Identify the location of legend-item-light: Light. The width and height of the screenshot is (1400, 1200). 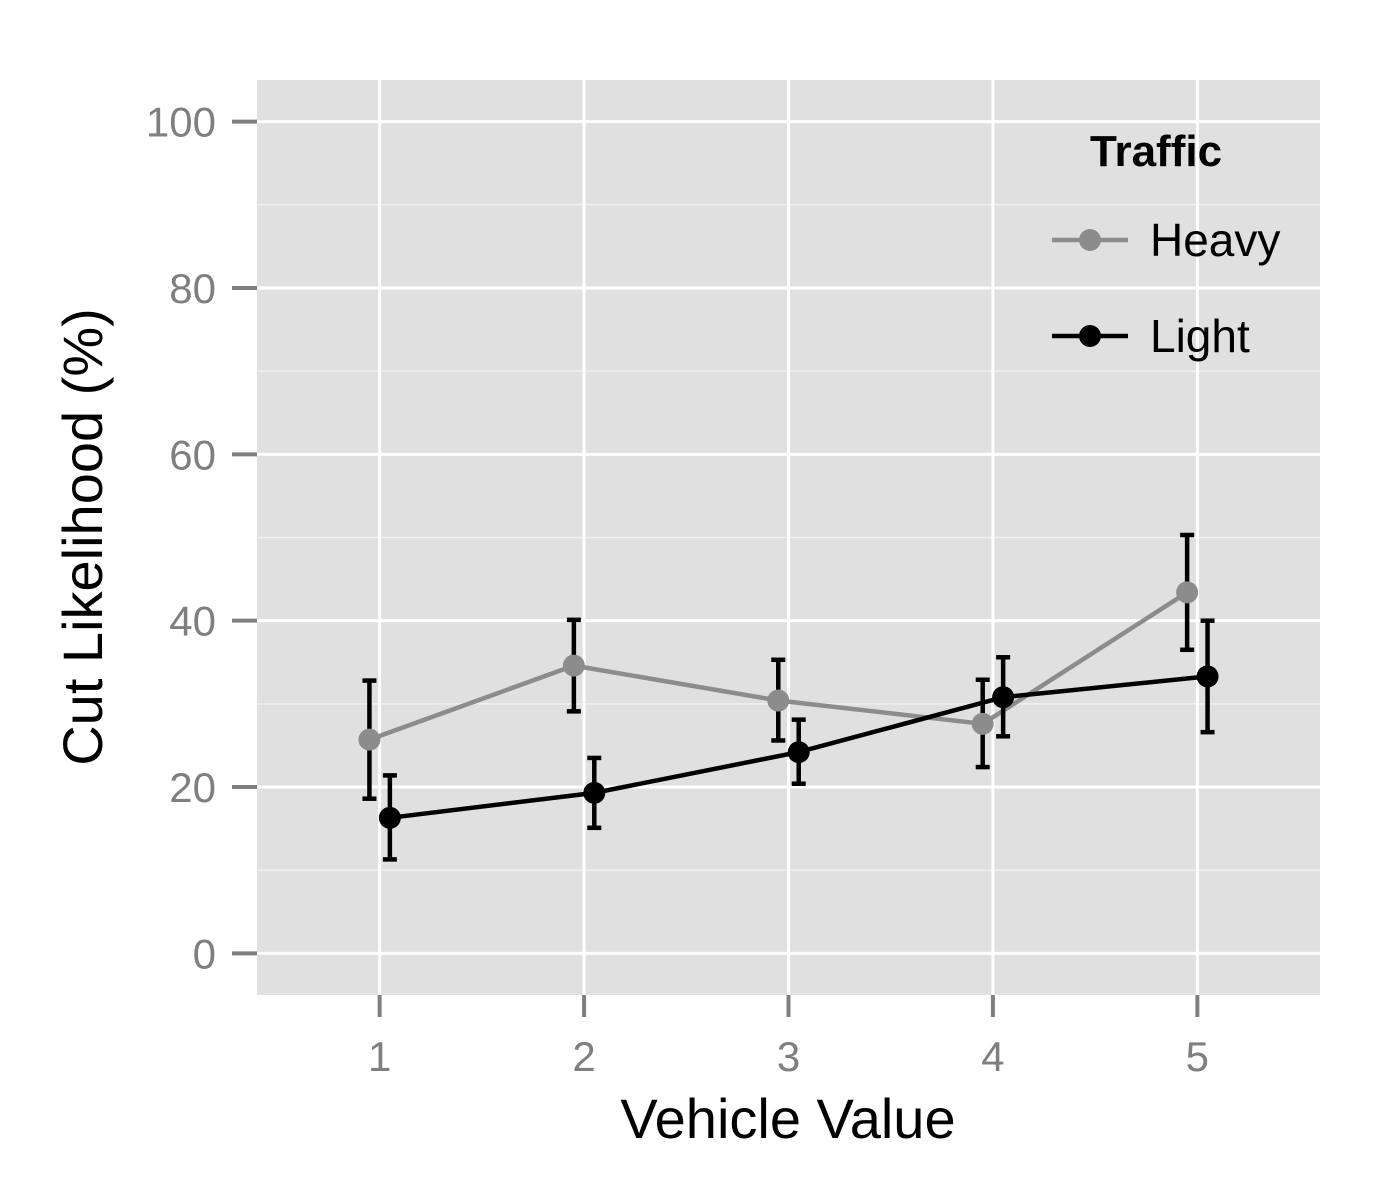
(1151, 336).